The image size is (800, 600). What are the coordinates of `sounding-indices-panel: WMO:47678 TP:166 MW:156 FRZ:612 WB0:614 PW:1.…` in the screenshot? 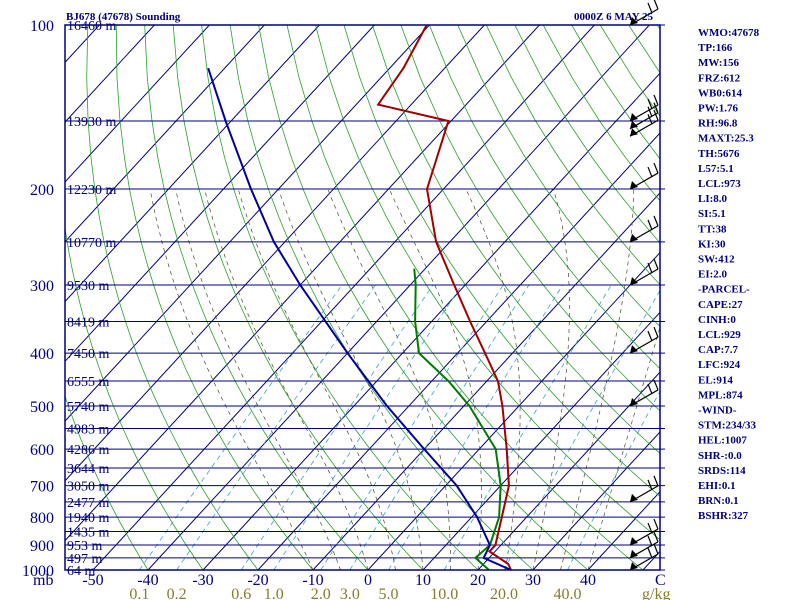 It's located at (729, 274).